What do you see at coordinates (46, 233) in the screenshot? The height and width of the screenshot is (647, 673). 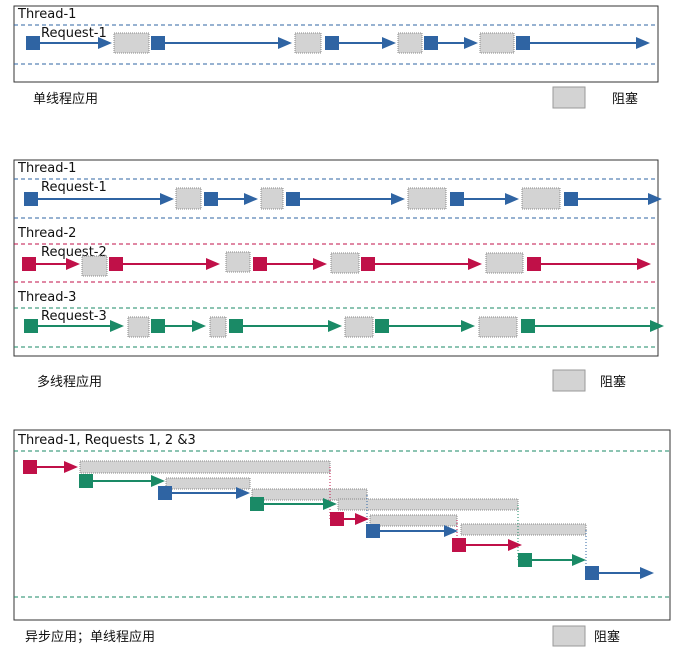 I see `thread-label: Thread-2` at bounding box center [46, 233].